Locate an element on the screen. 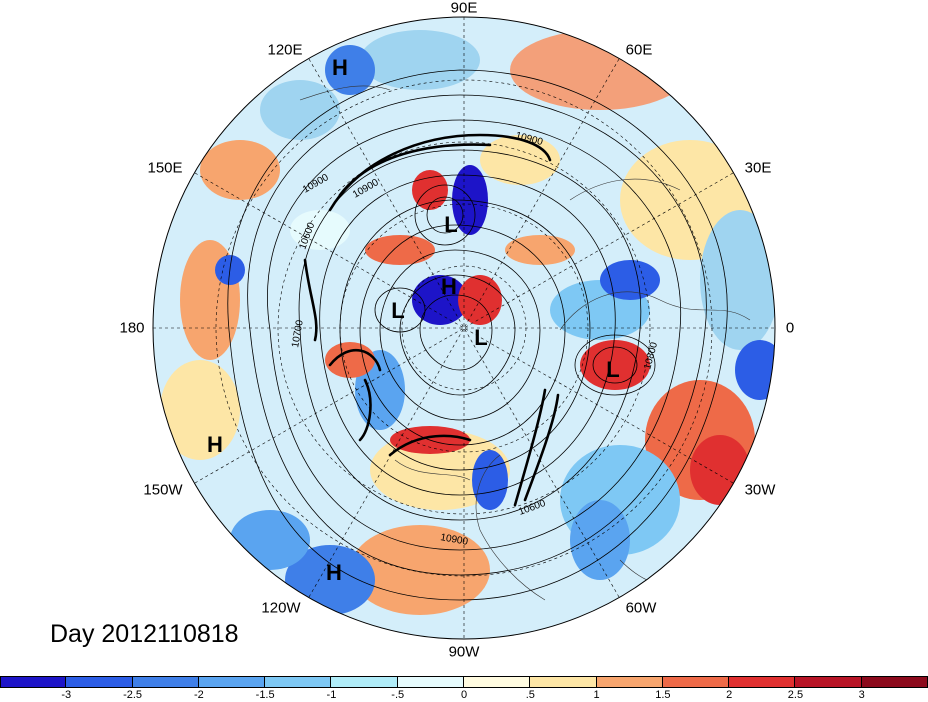  lon-label-90w: 90W is located at coordinates (464, 652).